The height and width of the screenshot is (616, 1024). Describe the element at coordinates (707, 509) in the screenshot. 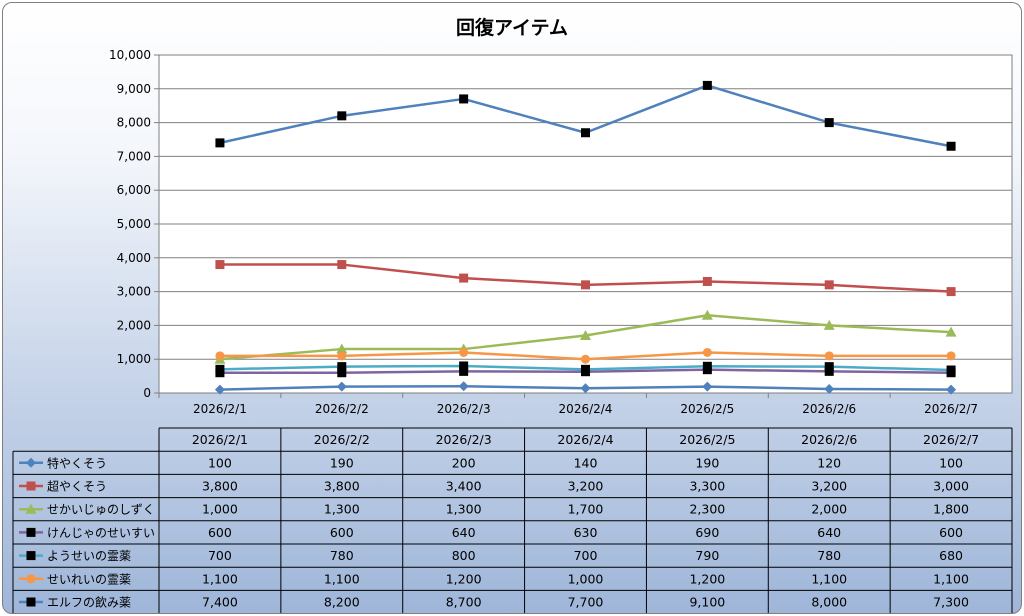

I see `table-cell: 2,300` at that location.